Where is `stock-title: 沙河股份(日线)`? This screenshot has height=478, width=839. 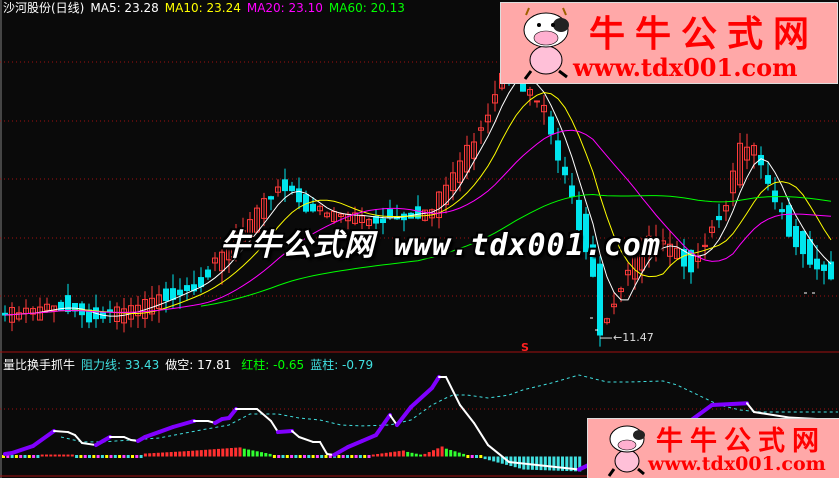
stock-title: 沙河股份(日线) is located at coordinates (44, 8).